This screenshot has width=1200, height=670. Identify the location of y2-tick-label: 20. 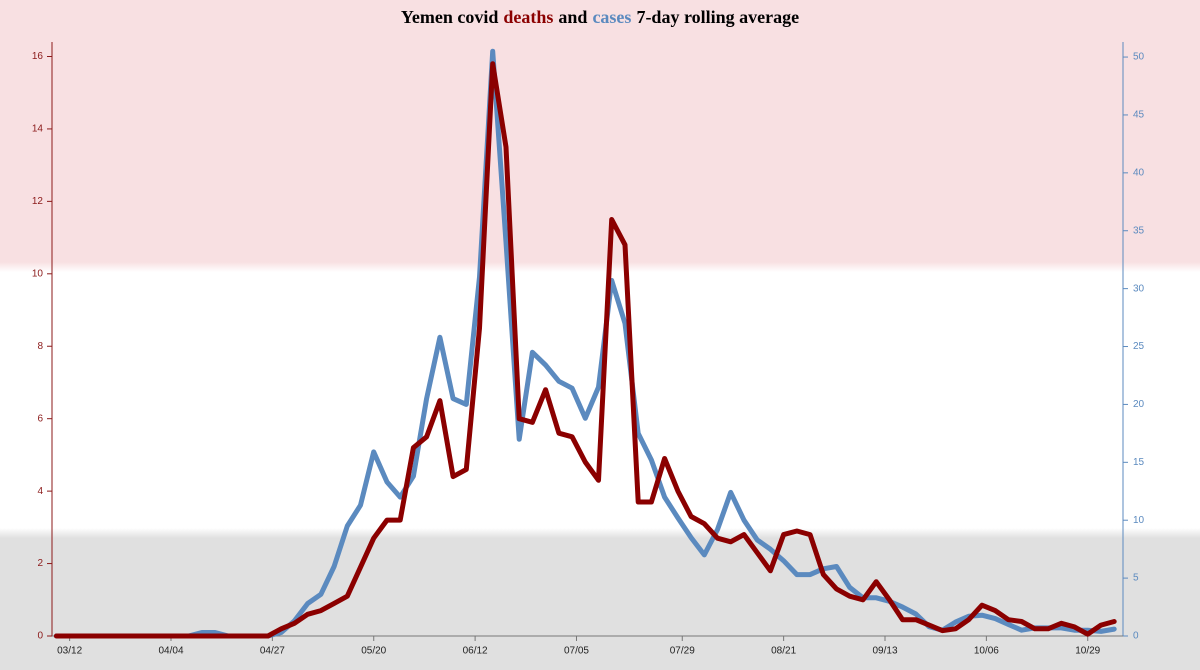
(1139, 404).